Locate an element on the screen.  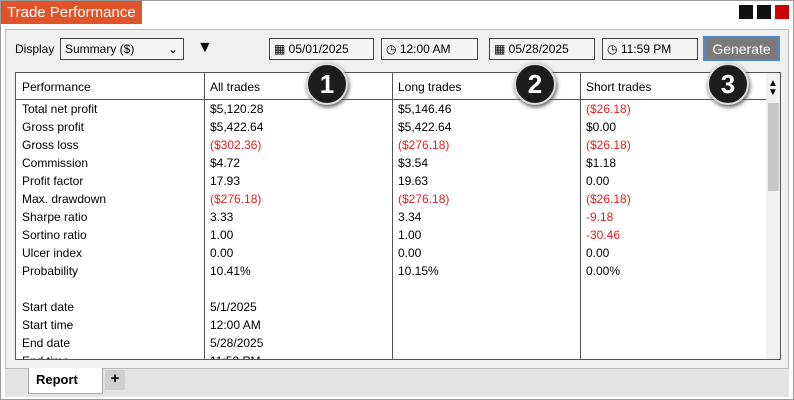
start-time: 12:00 AM is located at coordinates (425, 49).